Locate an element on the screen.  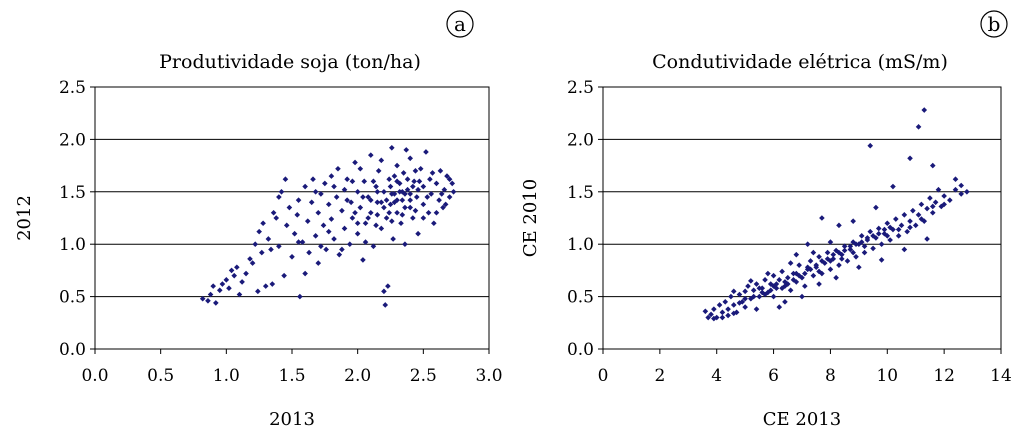
x-tick-label-a-5: 2.5 is located at coordinates (423, 376).